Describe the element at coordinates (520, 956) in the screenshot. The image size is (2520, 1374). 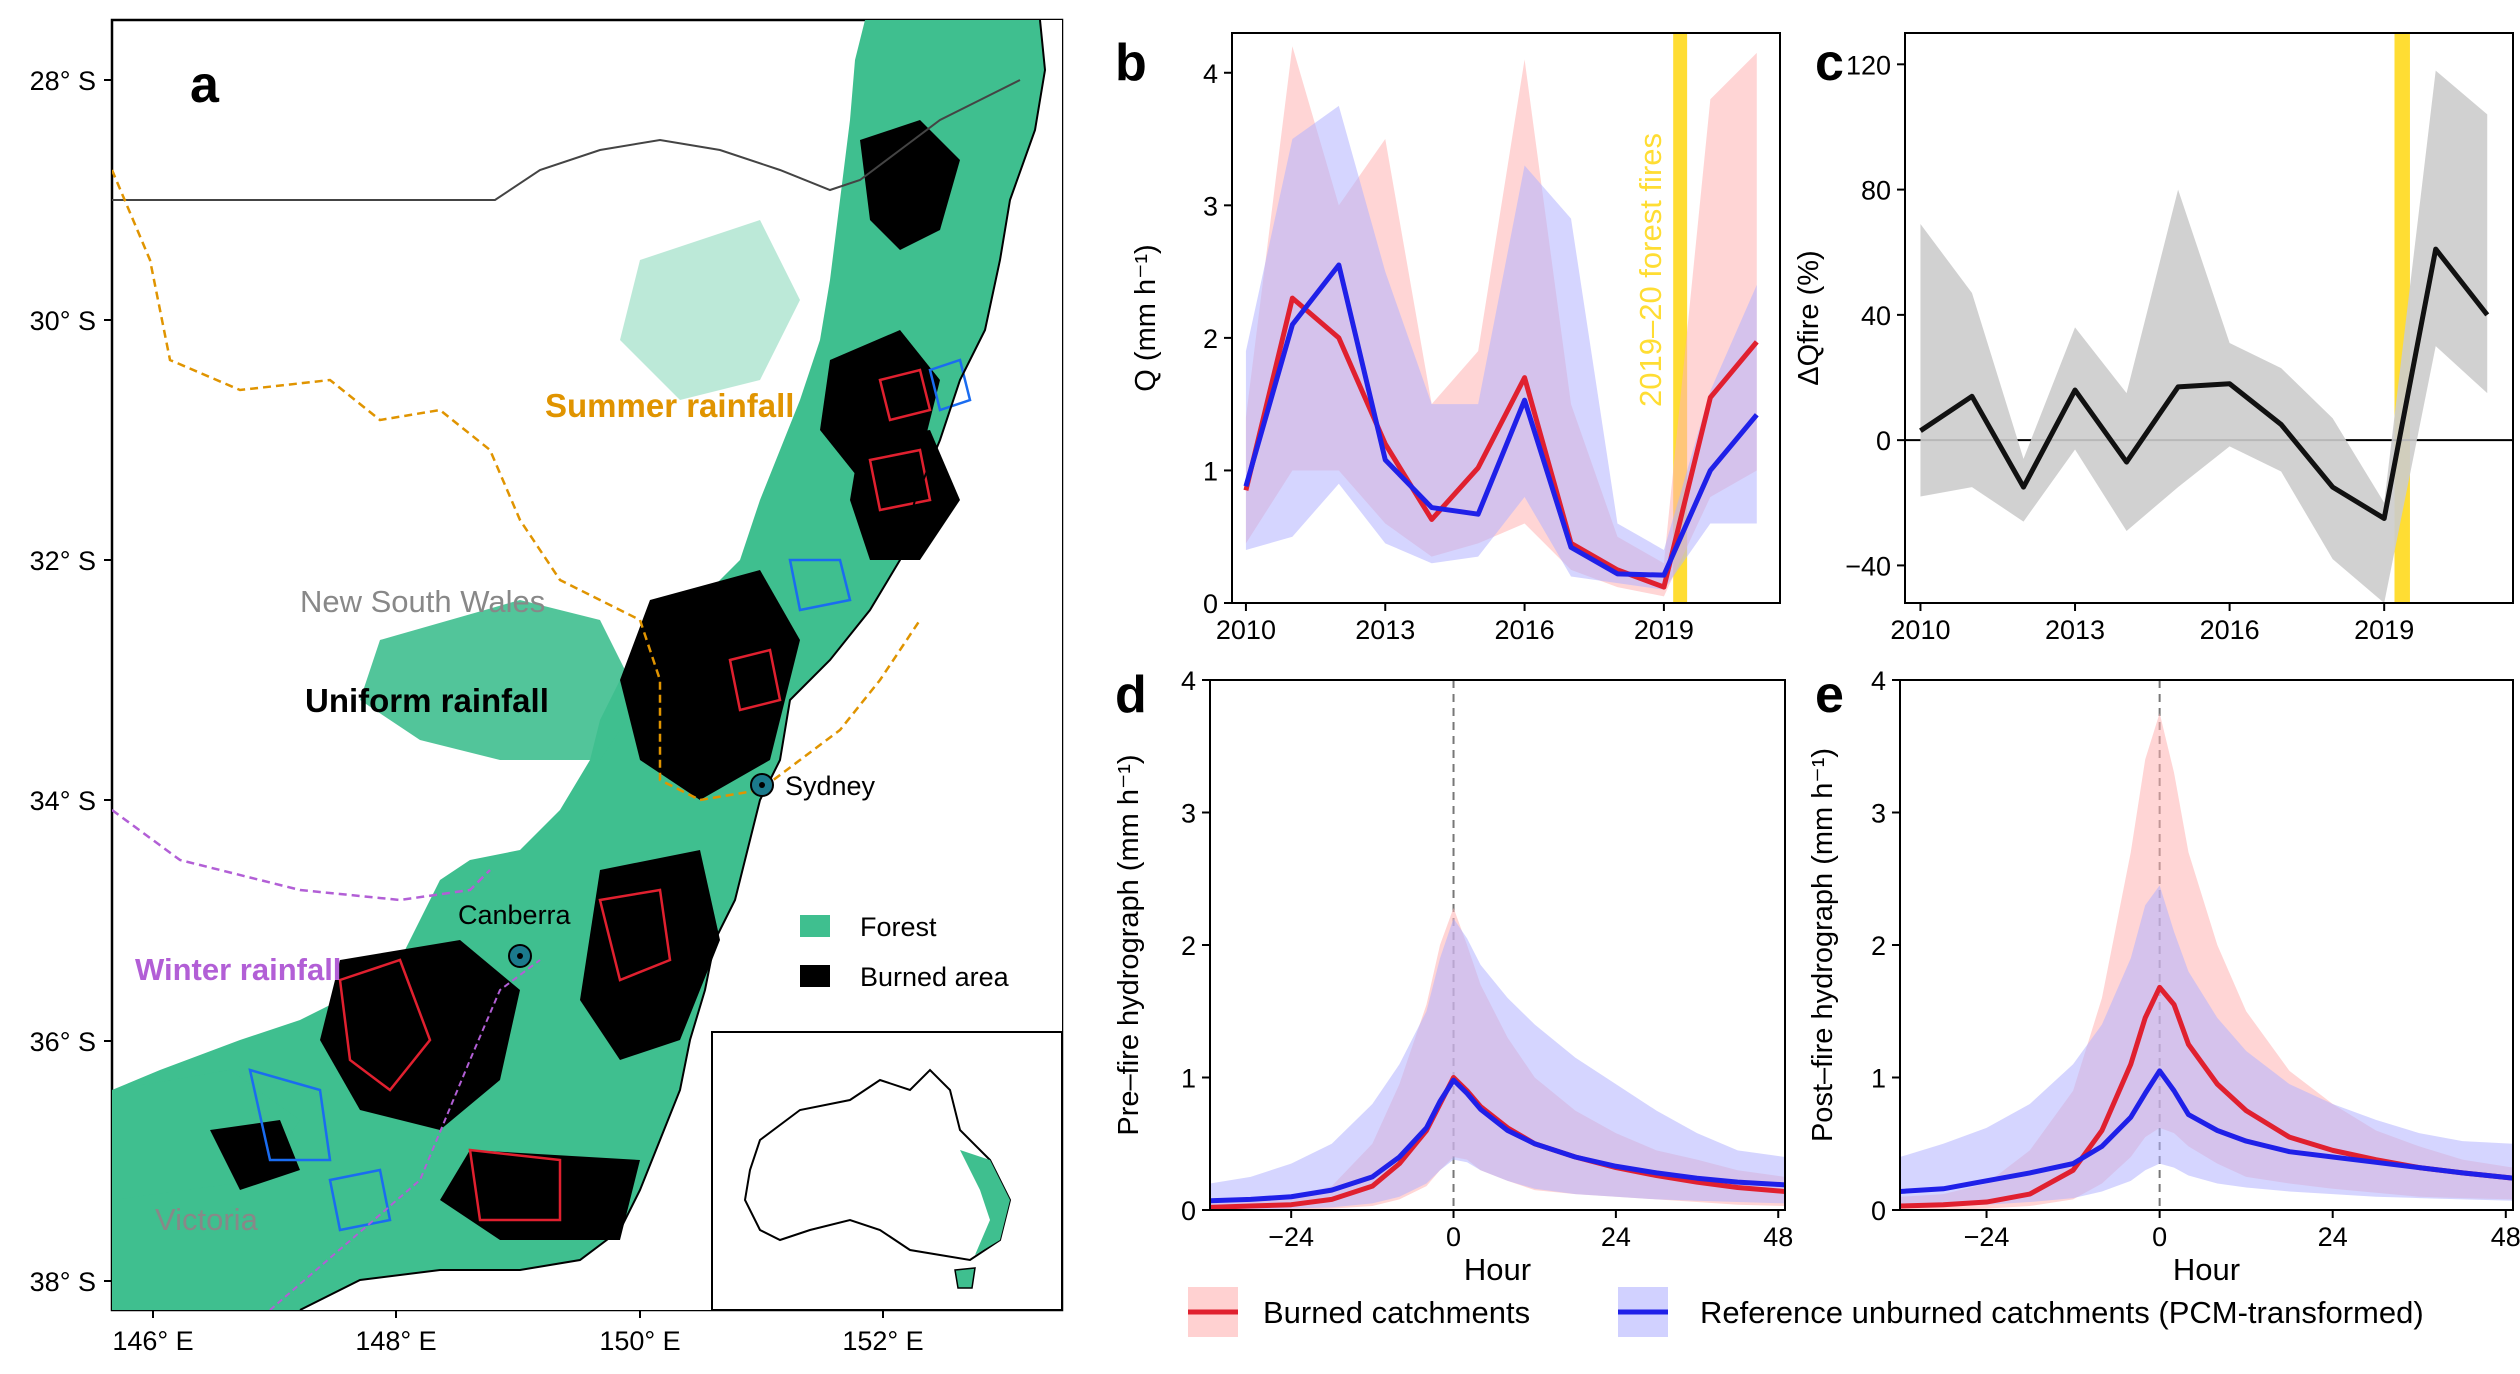
I see `canberra-marker-dot` at that location.